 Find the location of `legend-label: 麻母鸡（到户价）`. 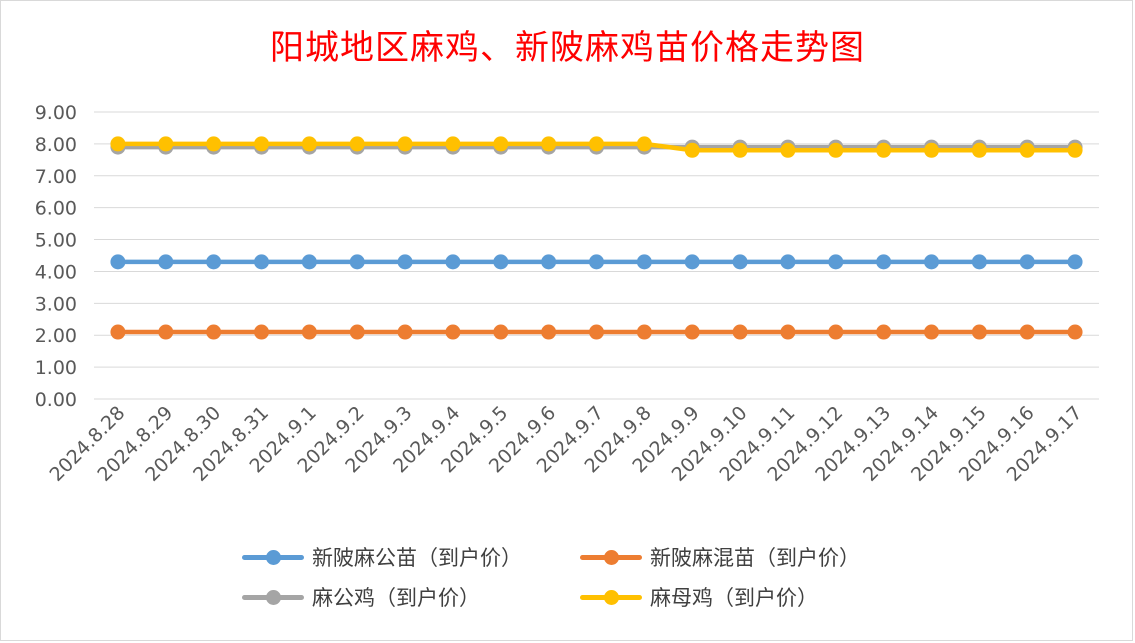

legend-label: 麻母鸡（到户价） is located at coordinates (734, 598).